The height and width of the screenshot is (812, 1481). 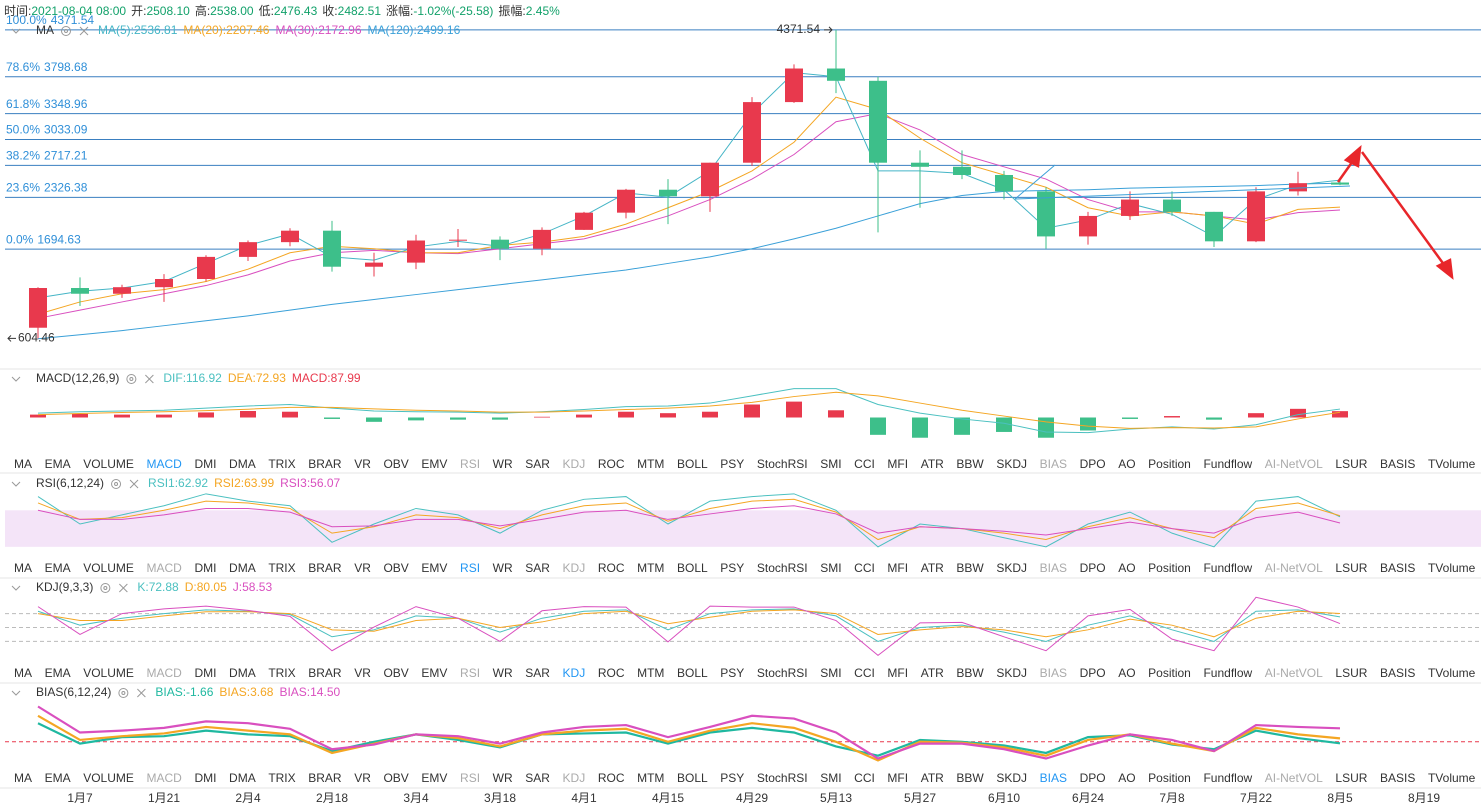 I want to click on indicator-tab: AO, so click(x=1126, y=464).